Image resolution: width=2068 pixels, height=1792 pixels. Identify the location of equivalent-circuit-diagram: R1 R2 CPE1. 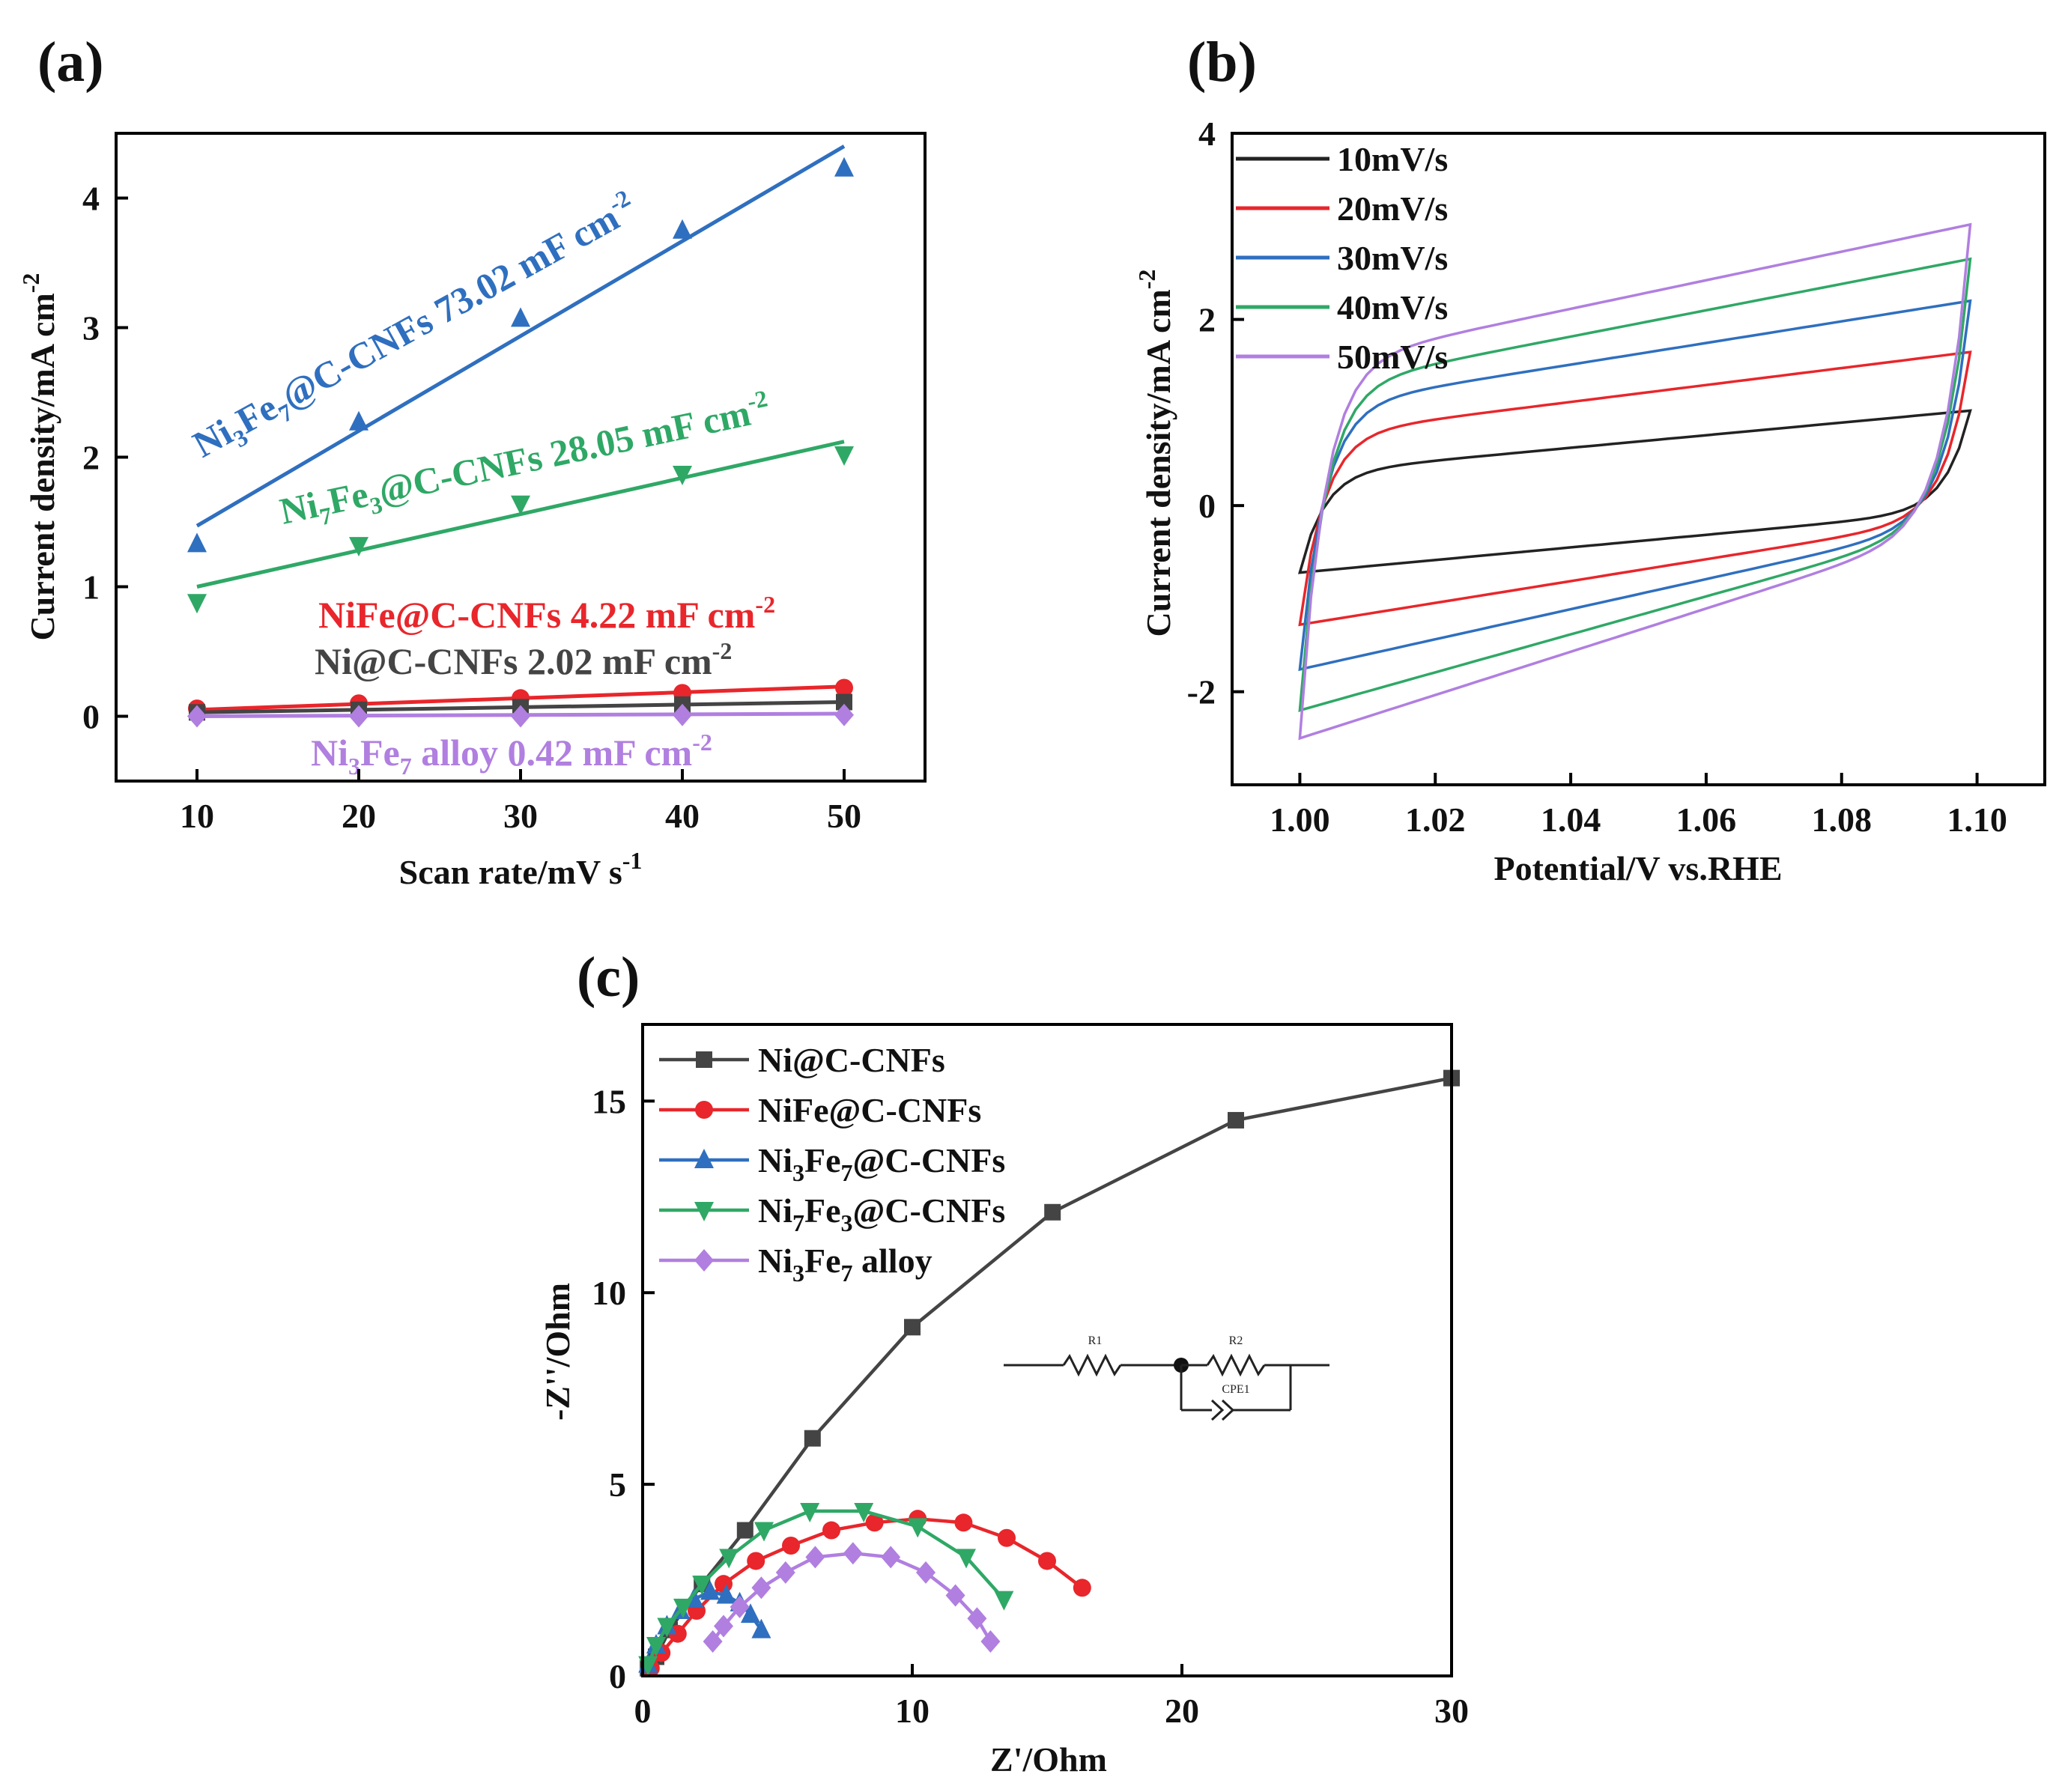
(1166, 1377).